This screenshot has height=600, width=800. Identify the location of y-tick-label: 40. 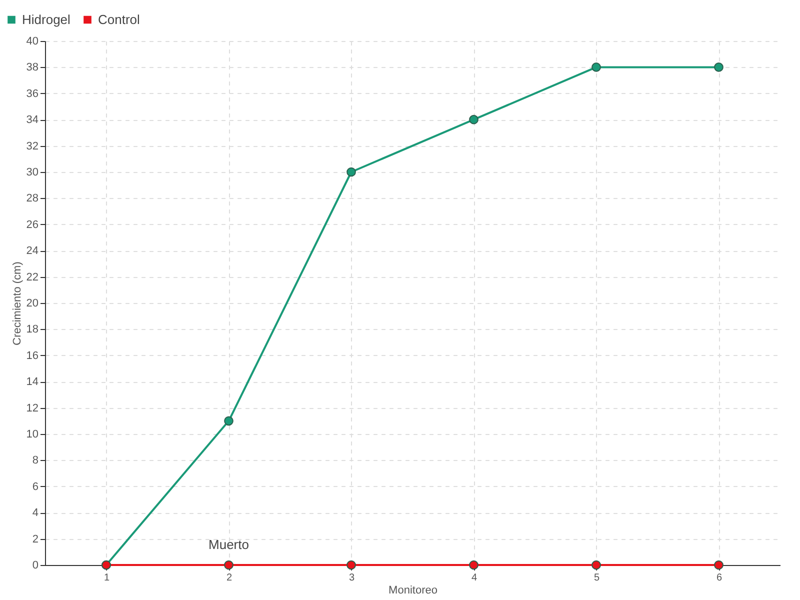
(32, 42).